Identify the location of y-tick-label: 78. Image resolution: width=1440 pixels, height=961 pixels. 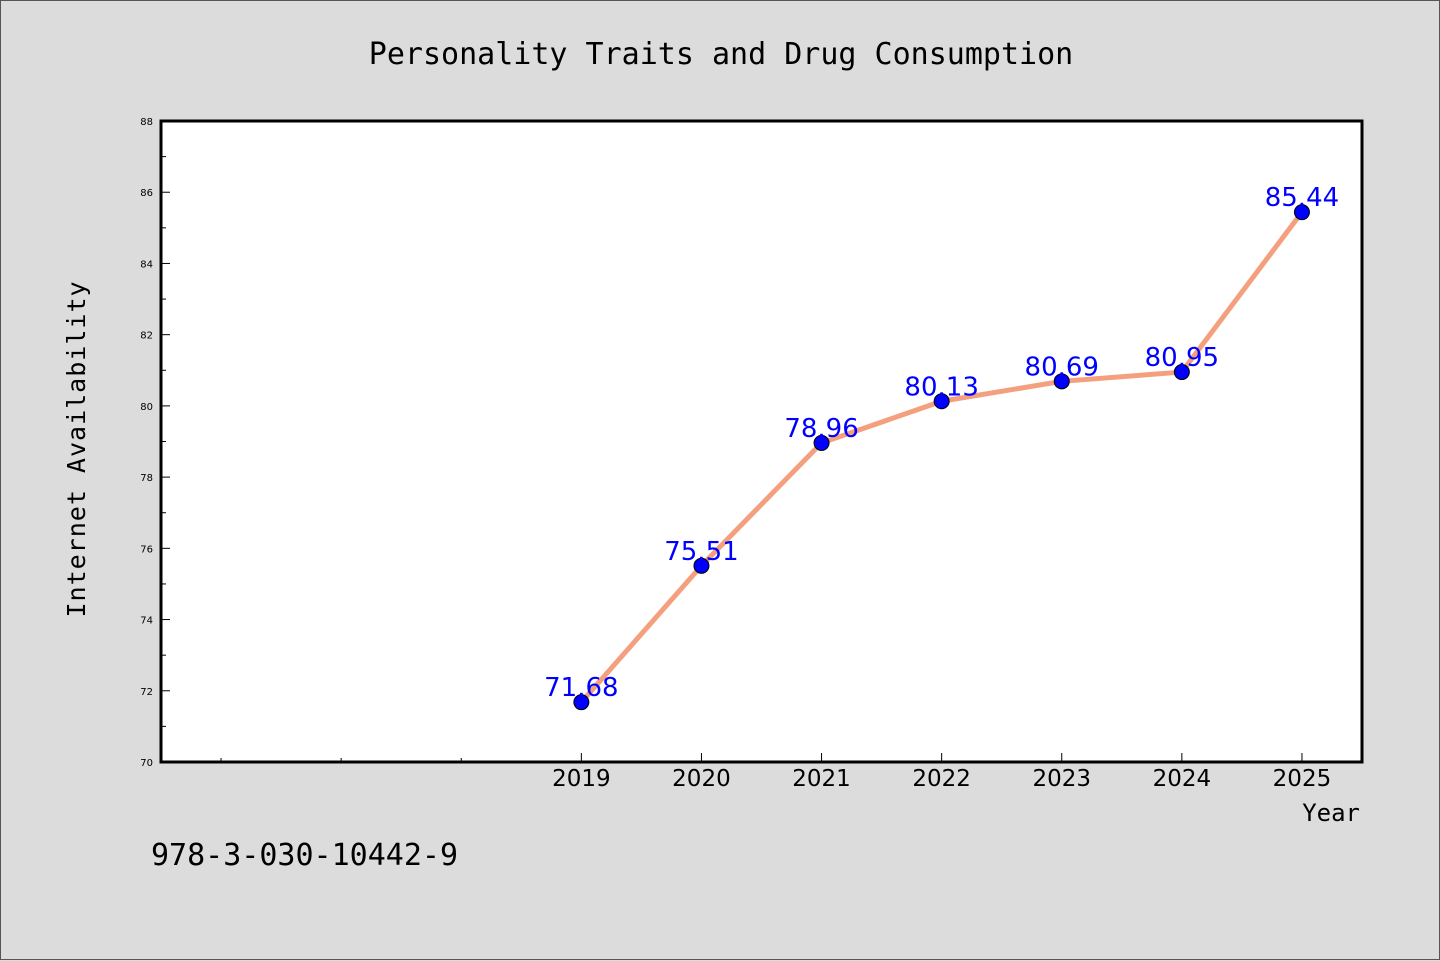
(146, 478).